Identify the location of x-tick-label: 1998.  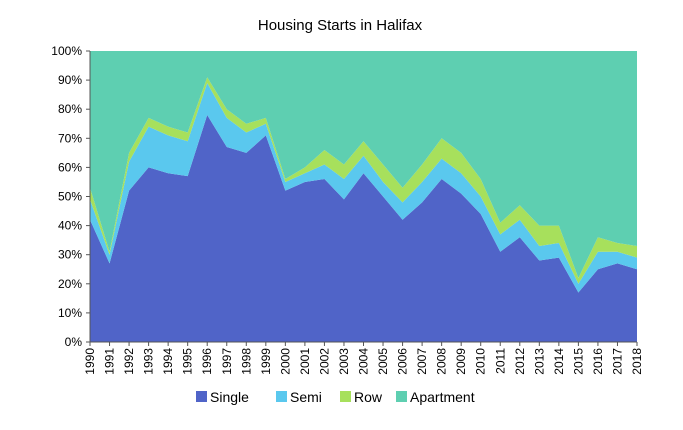
(246, 361).